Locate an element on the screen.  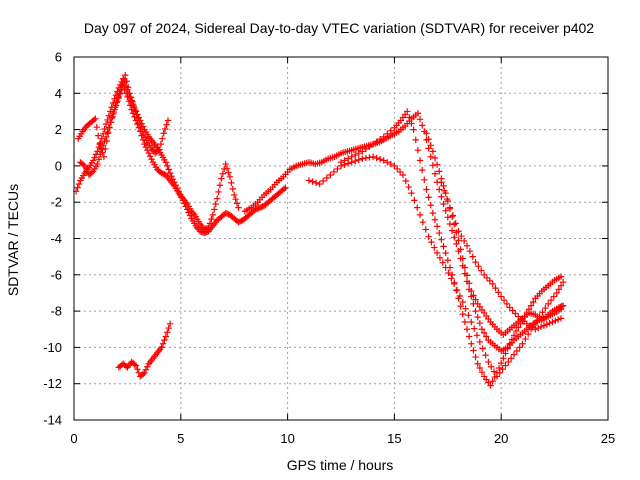
y-tick-label: 6 is located at coordinates (58, 57).